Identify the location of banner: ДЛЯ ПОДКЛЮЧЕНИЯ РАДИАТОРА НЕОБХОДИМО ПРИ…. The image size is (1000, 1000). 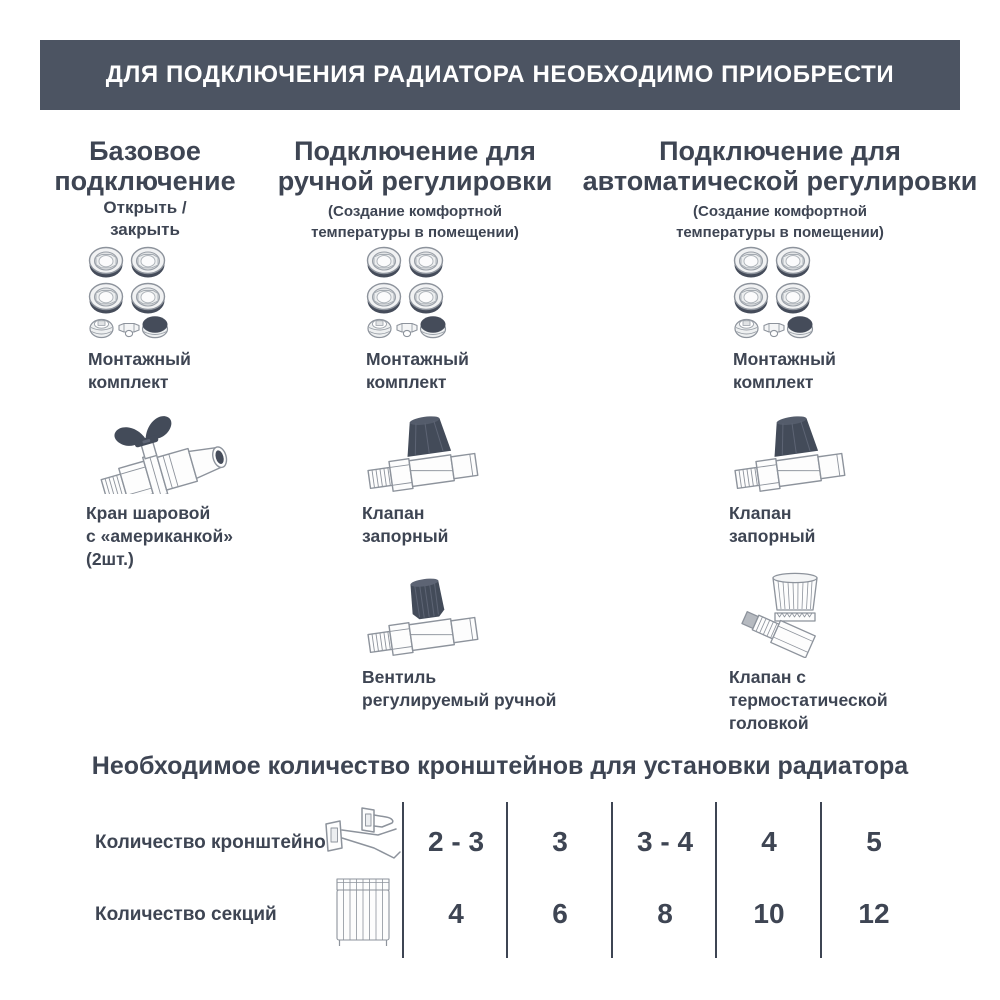
(500, 75).